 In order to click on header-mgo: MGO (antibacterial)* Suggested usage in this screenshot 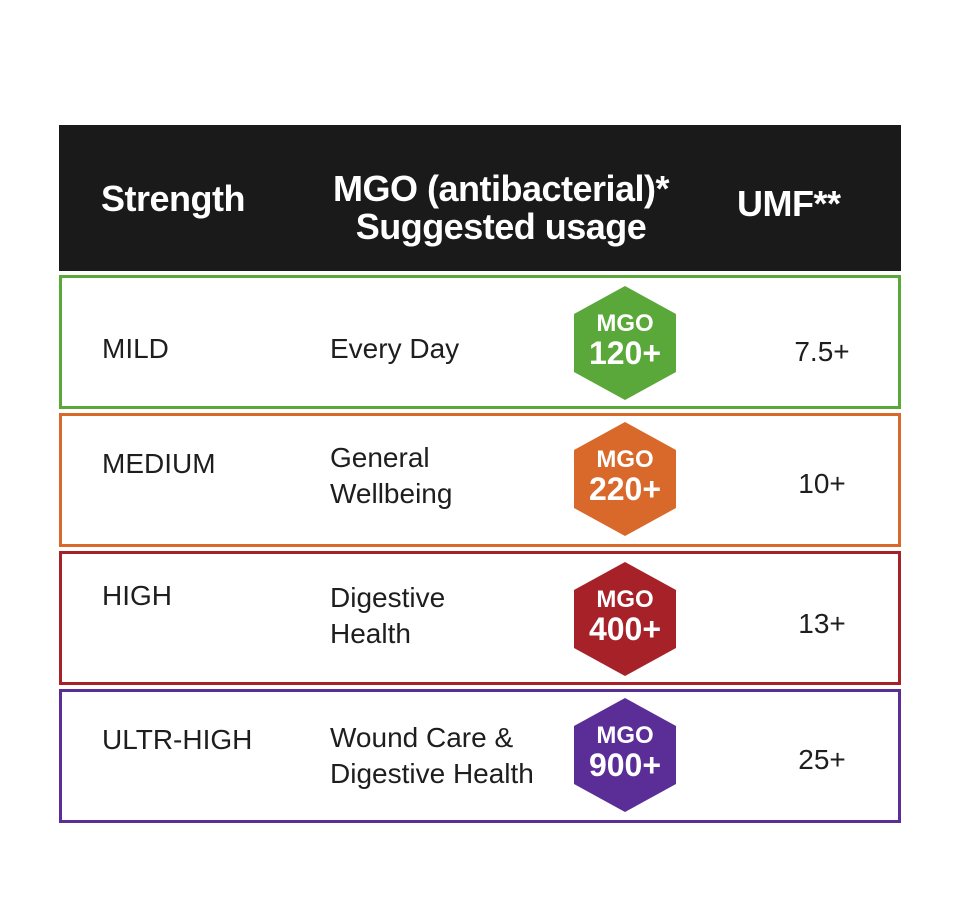, I will do `click(501, 208)`.